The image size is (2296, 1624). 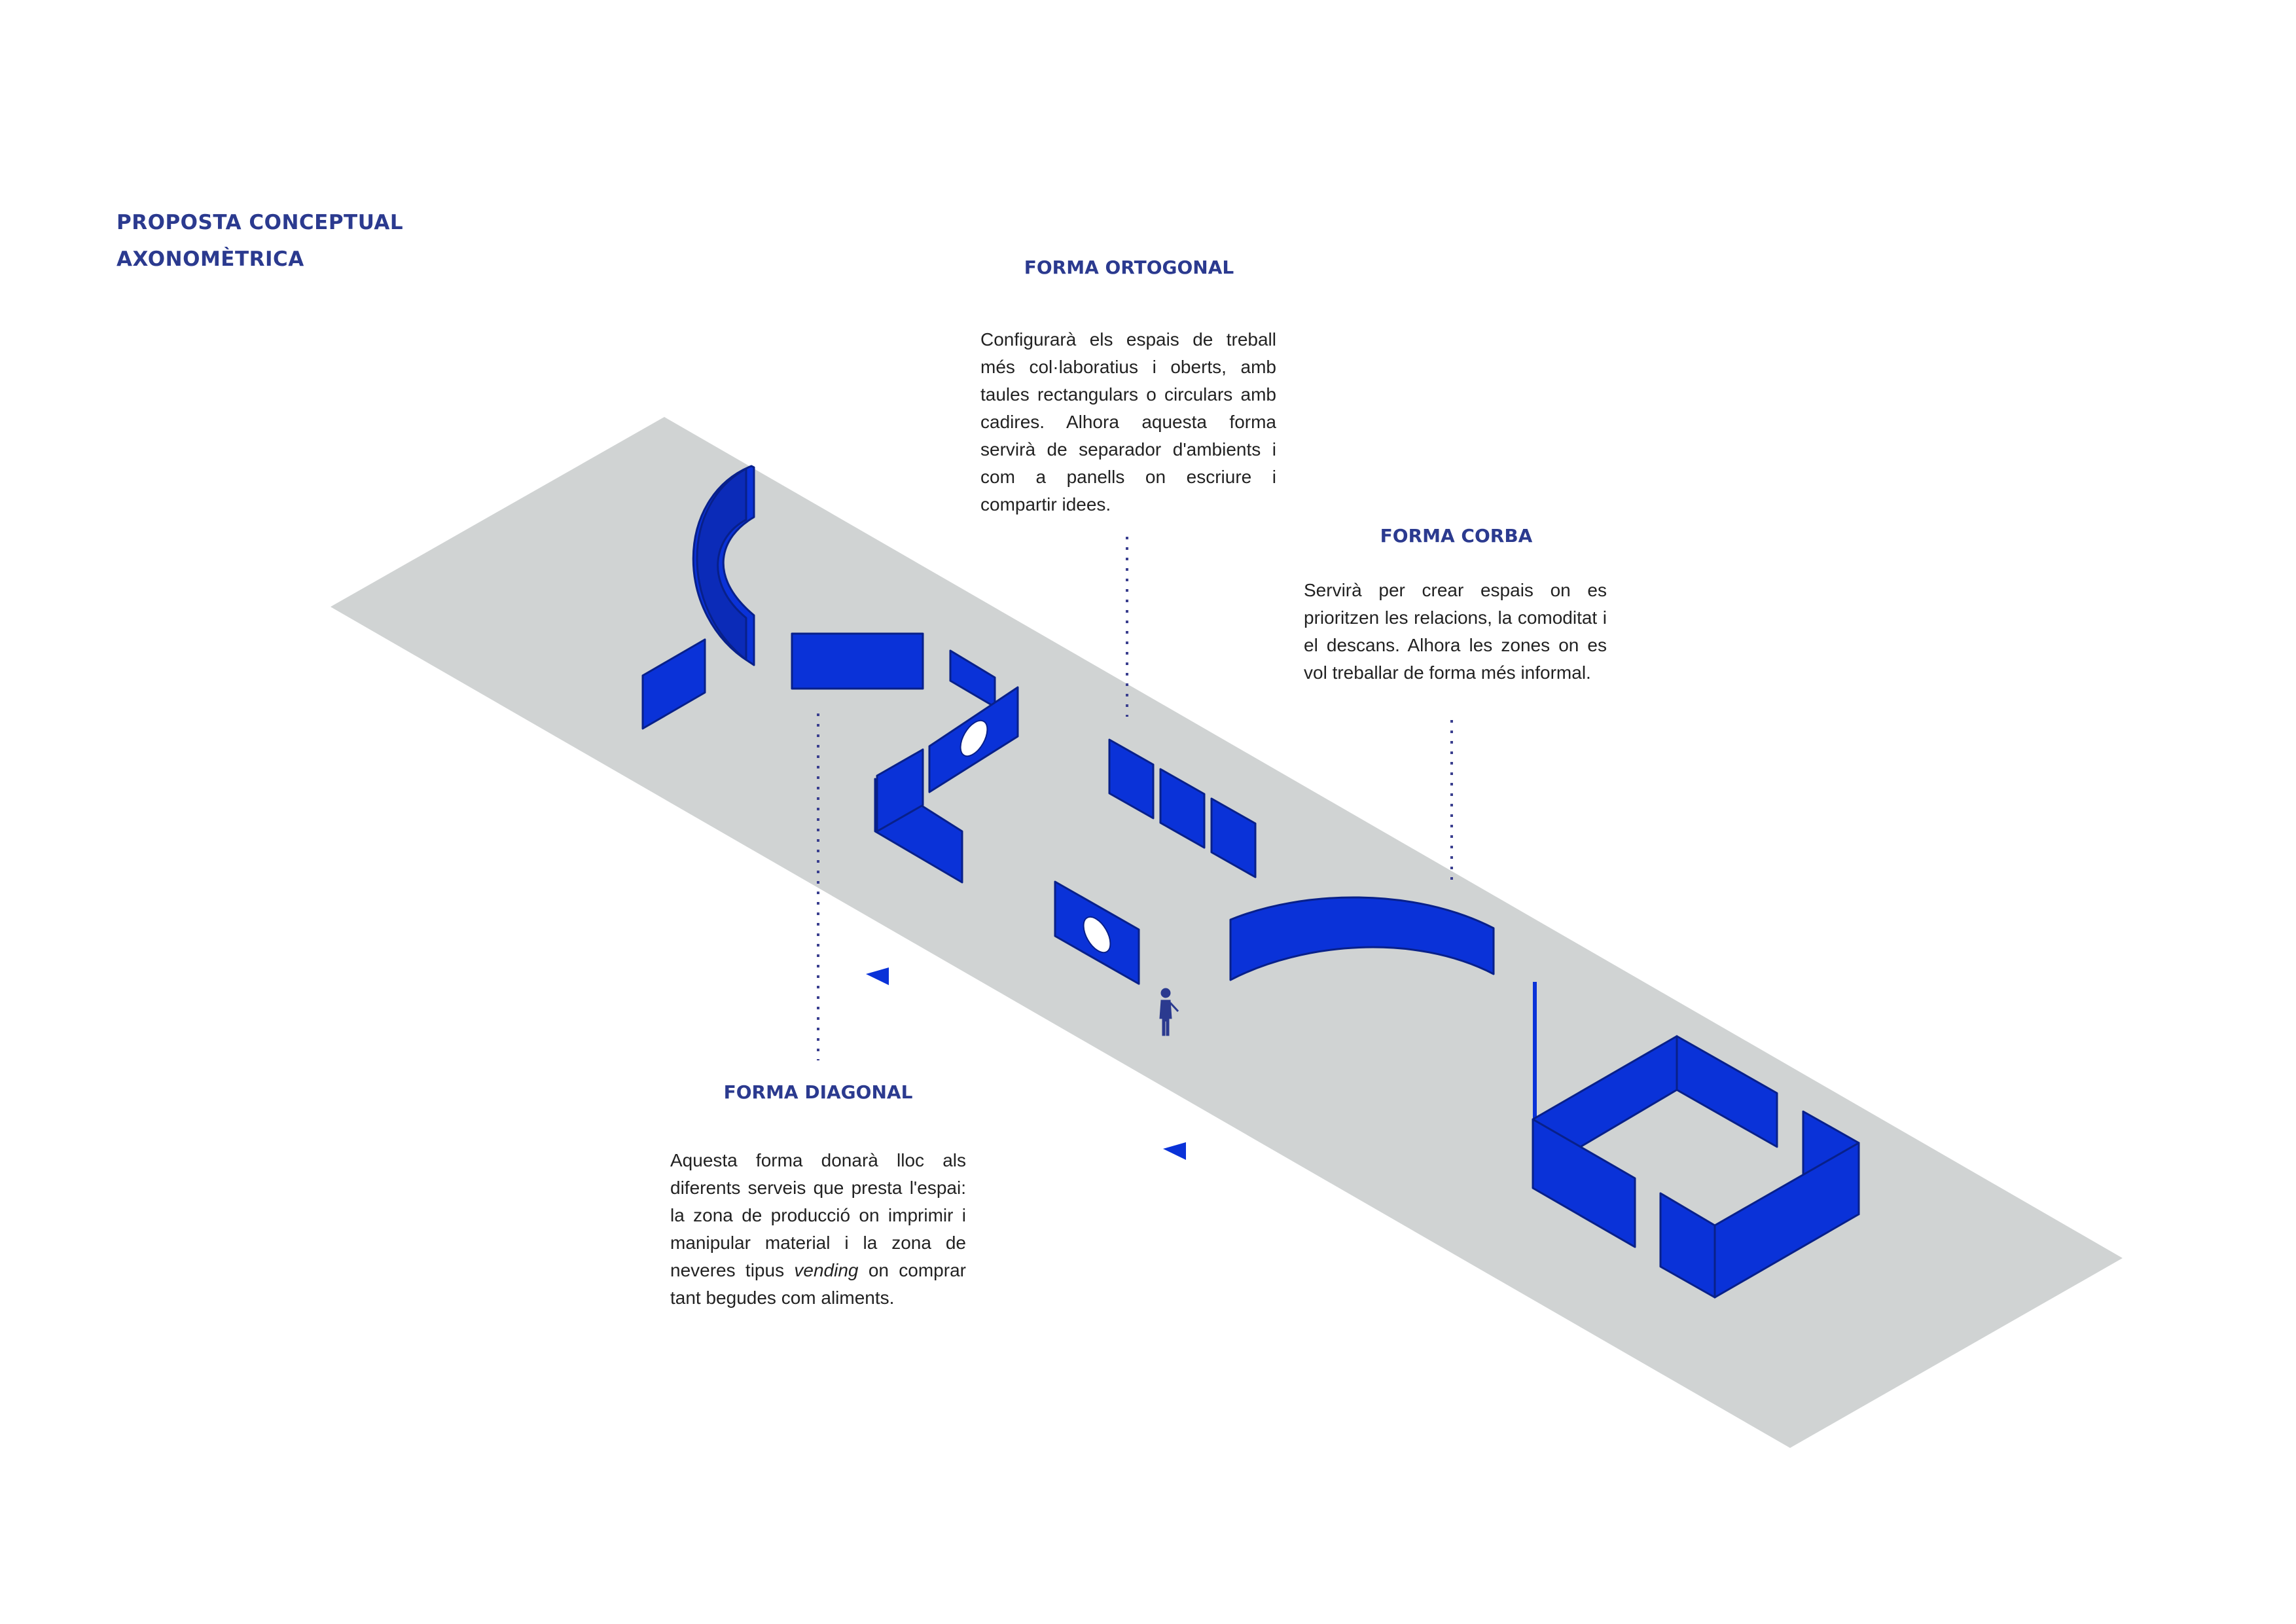 What do you see at coordinates (1362, 938) in the screenshot?
I see `curved-arc-panel` at bounding box center [1362, 938].